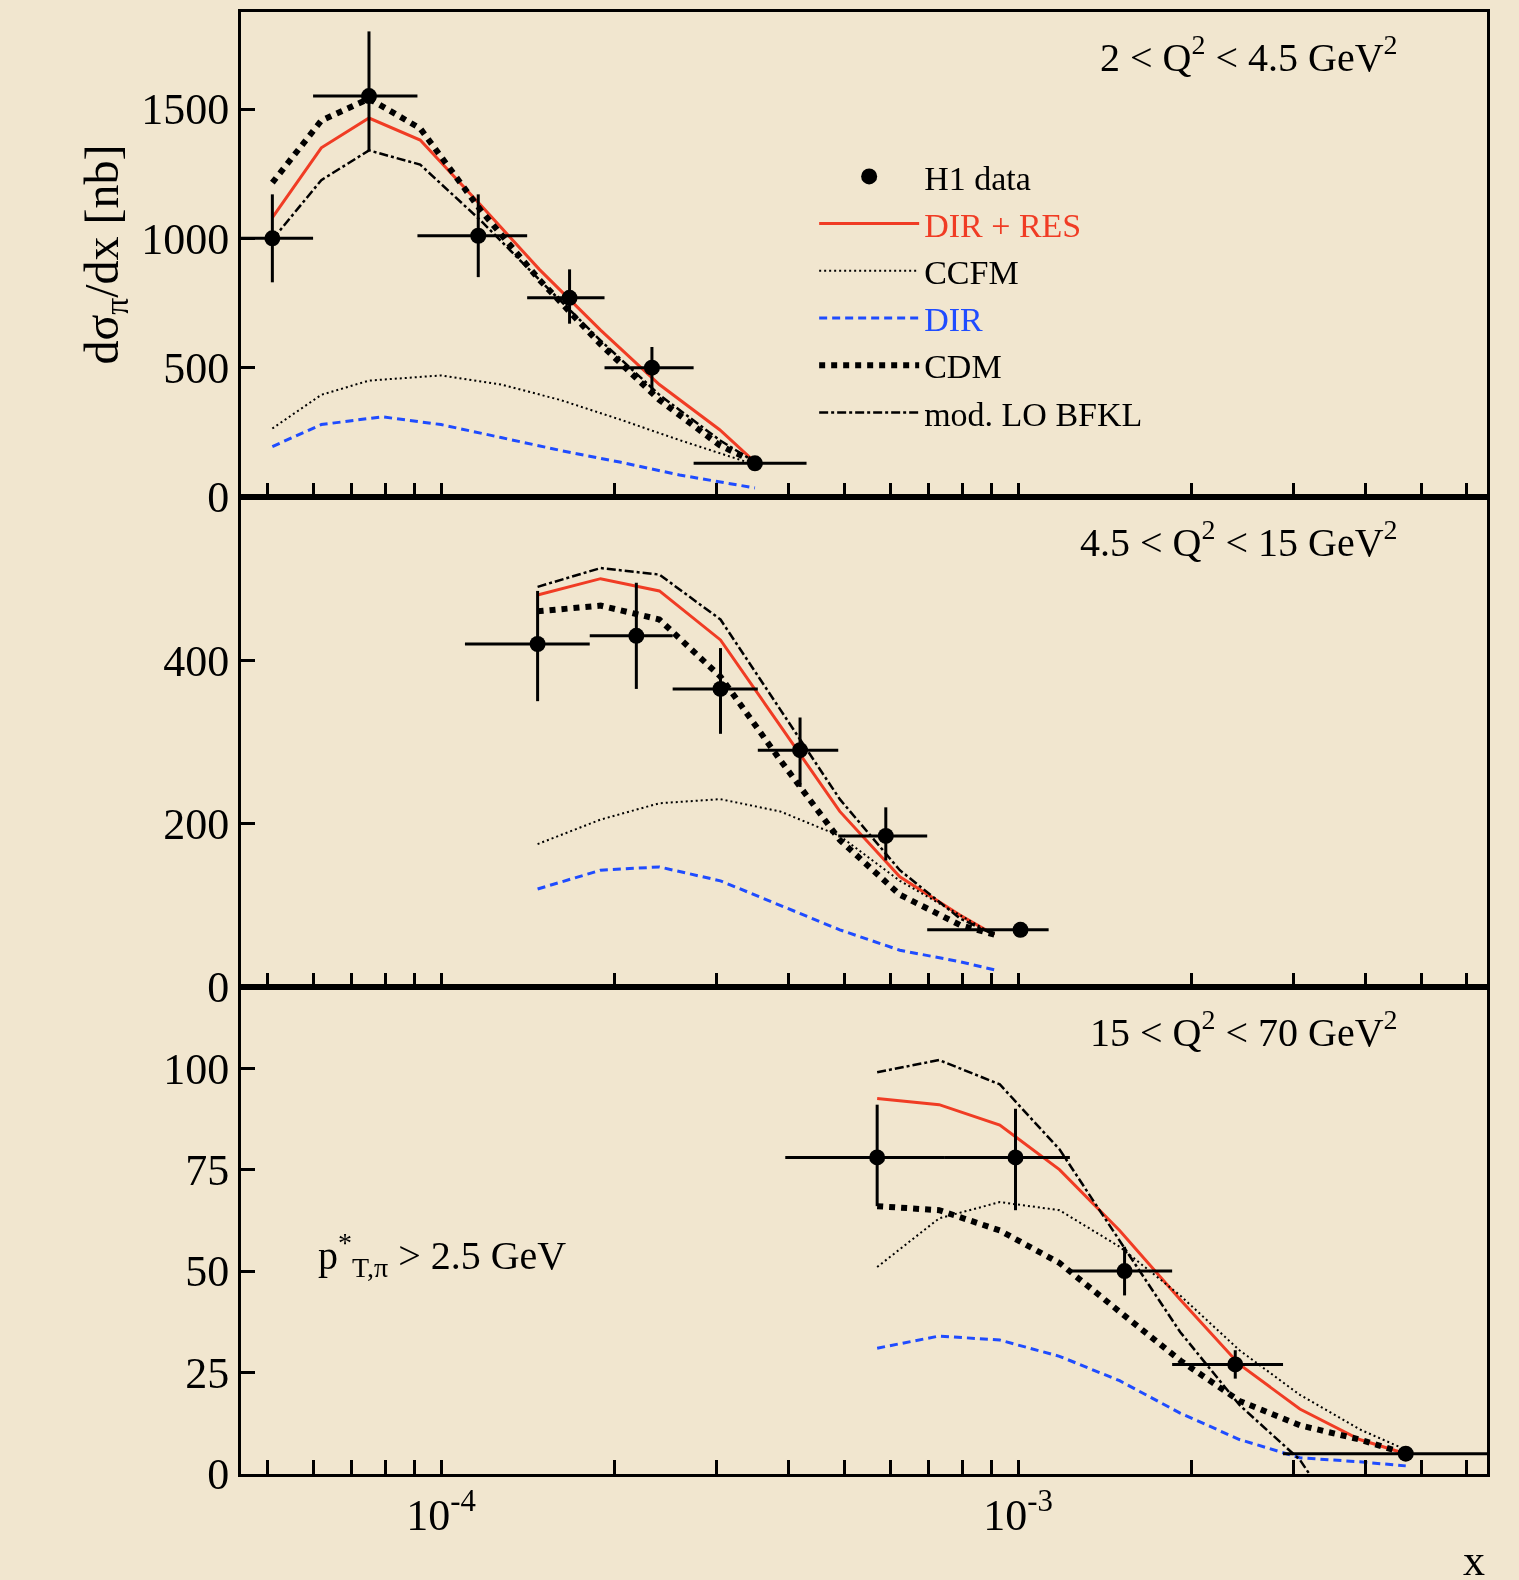  I want to click on legend-label: DIR, so click(954, 320).